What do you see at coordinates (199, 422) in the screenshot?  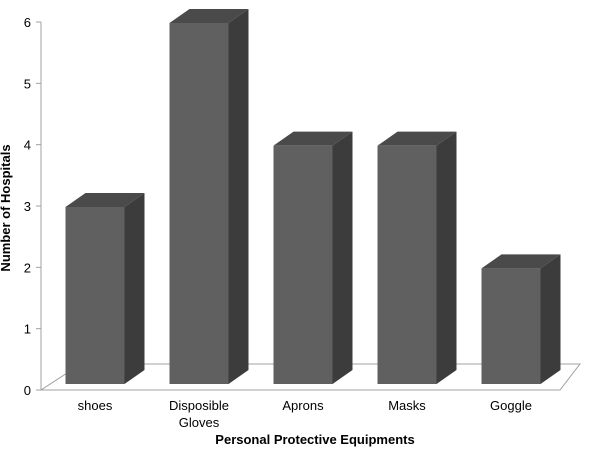 I see `x-tick-label: Gloves` at bounding box center [199, 422].